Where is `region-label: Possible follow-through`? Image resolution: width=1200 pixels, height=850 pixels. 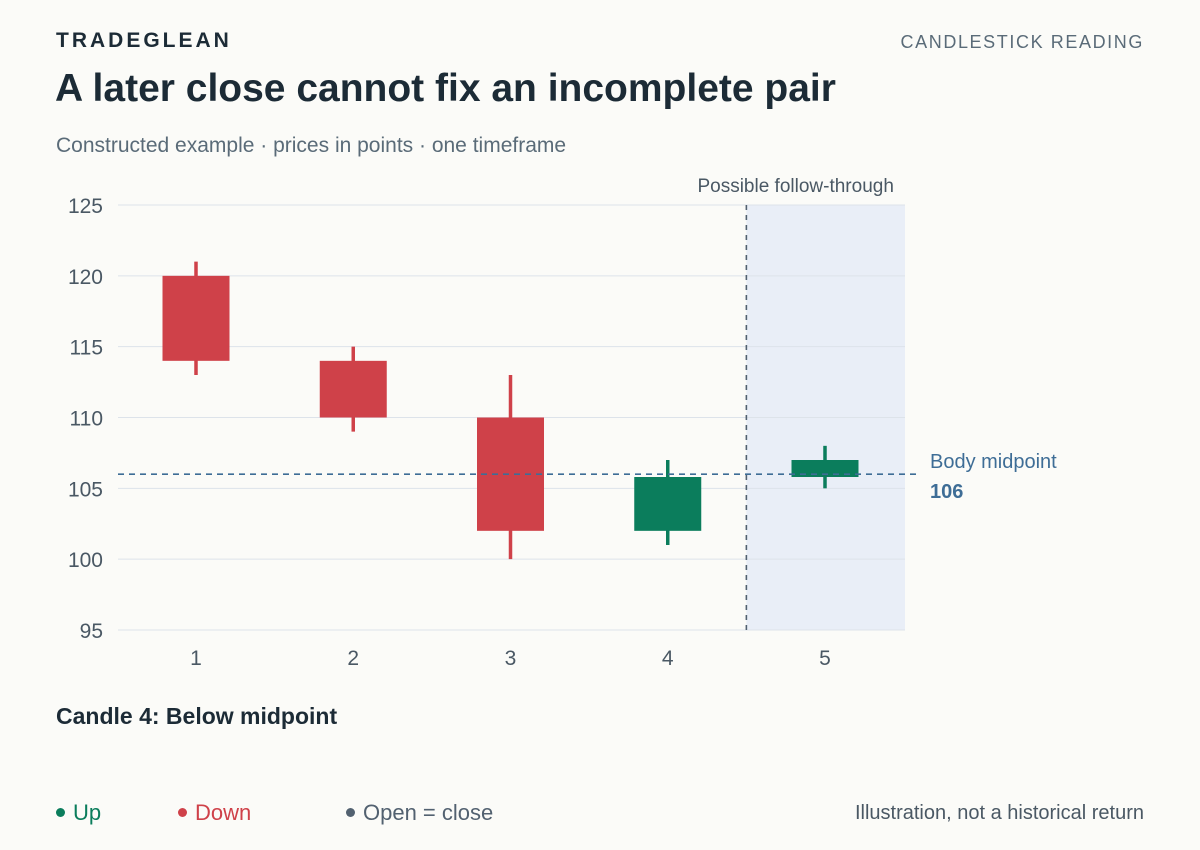
region-label: Possible follow-through is located at coordinates (795, 186).